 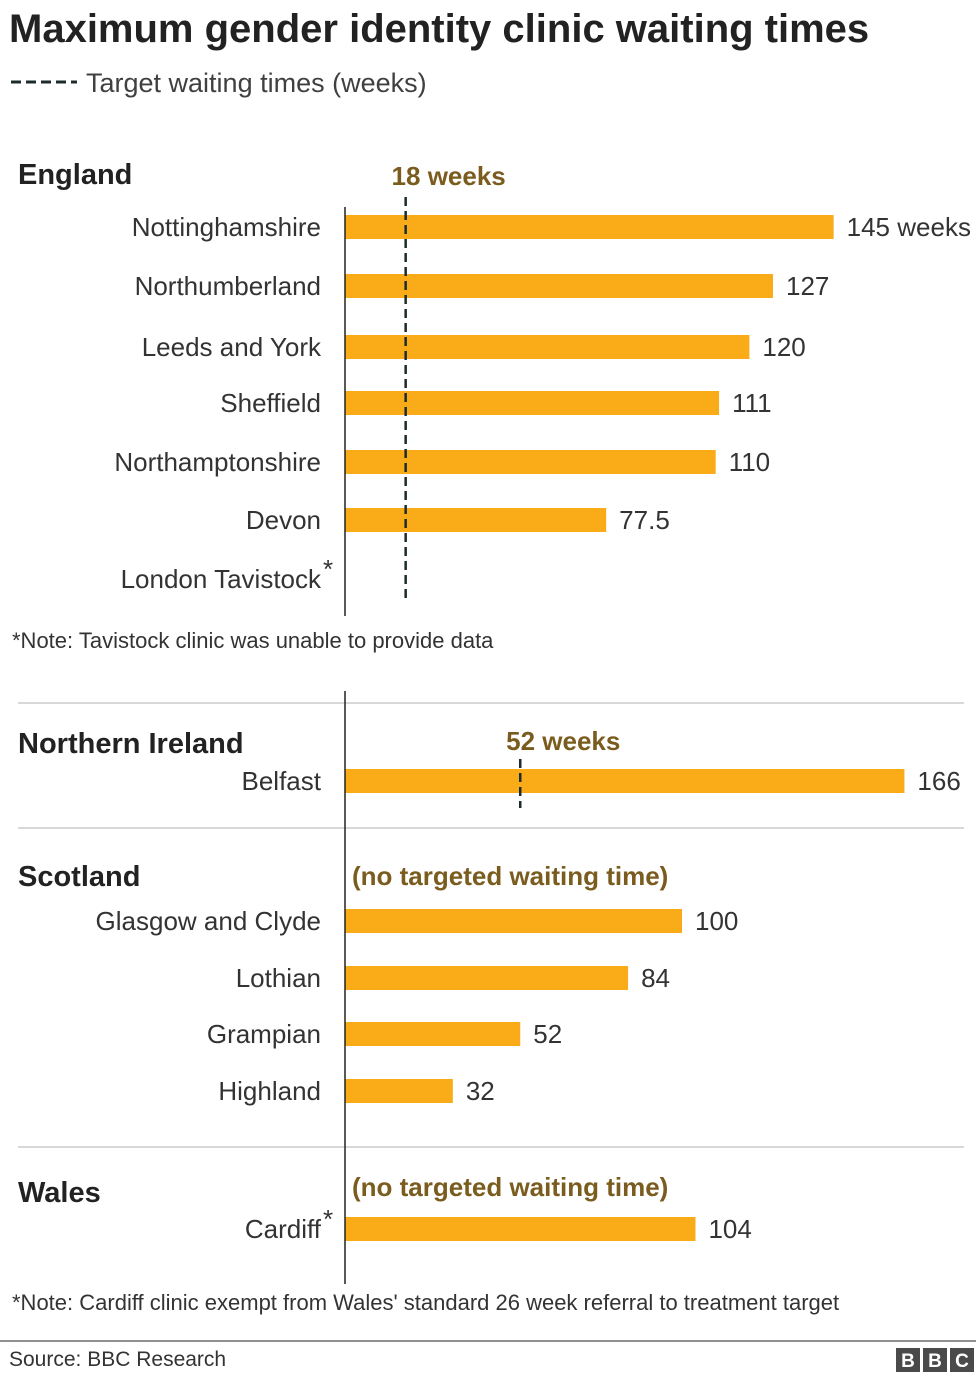 What do you see at coordinates (783, 347) in the screenshot?
I see `value-label-leeds-and-york: 120` at bounding box center [783, 347].